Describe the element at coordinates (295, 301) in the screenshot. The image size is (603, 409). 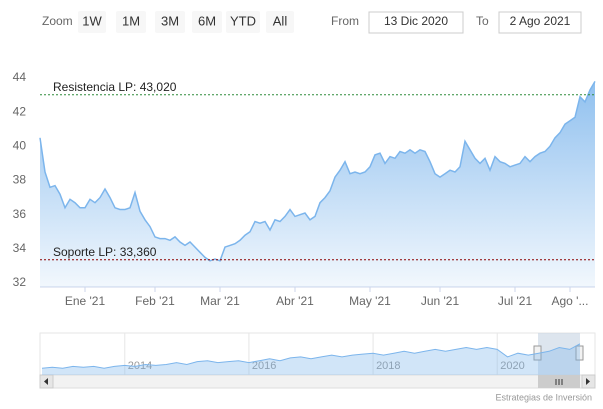
I see `x-tick-label: Abr '21` at that location.